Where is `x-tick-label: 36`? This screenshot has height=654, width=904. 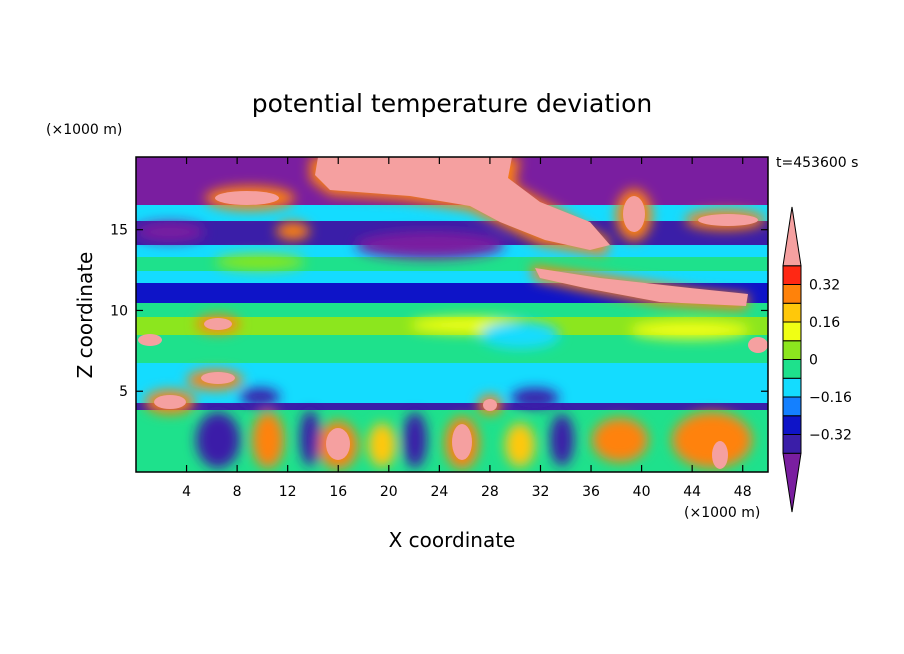
x-tick-label: 36 is located at coordinates (591, 492).